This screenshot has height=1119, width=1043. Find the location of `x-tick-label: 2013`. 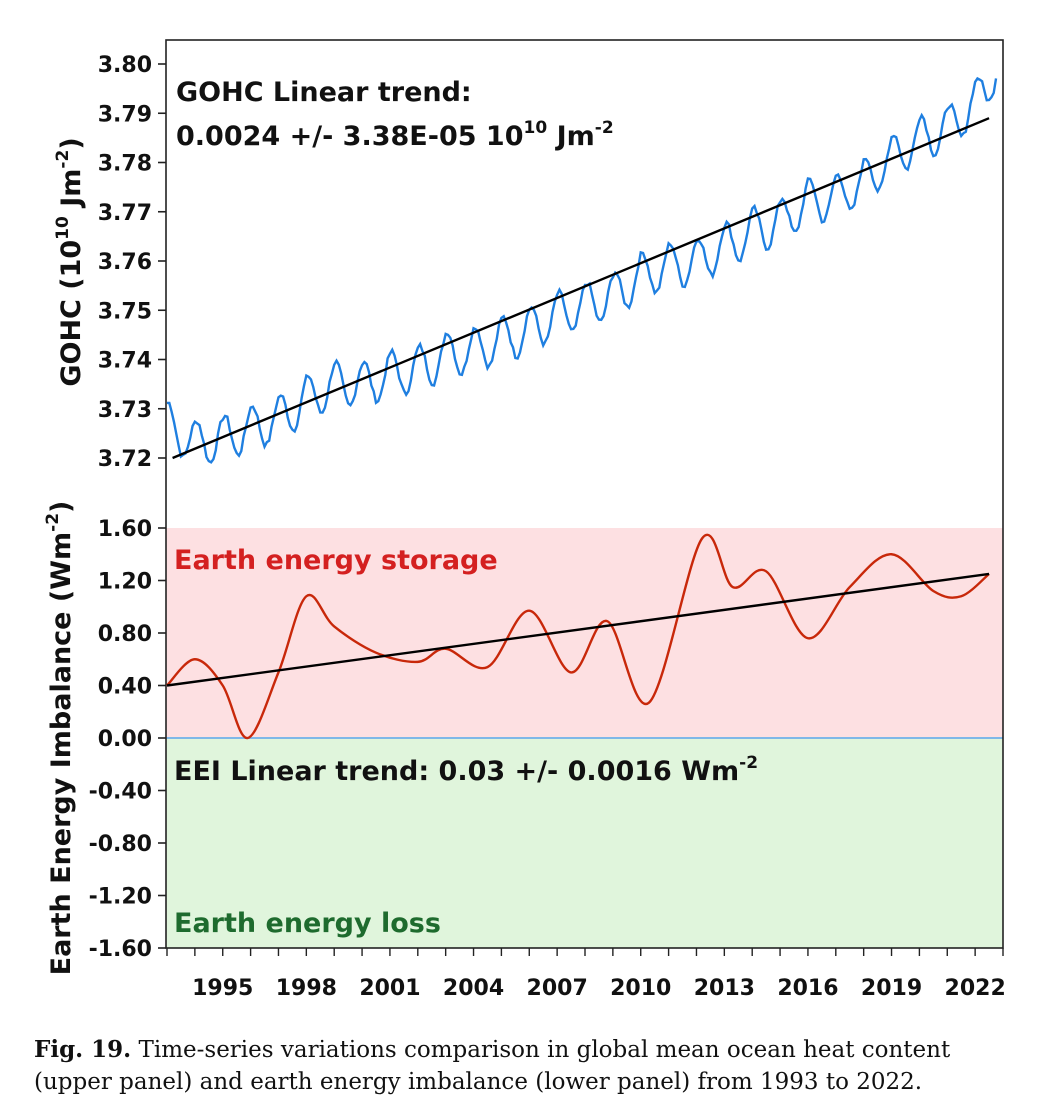

x-tick-label: 2013 is located at coordinates (724, 988).